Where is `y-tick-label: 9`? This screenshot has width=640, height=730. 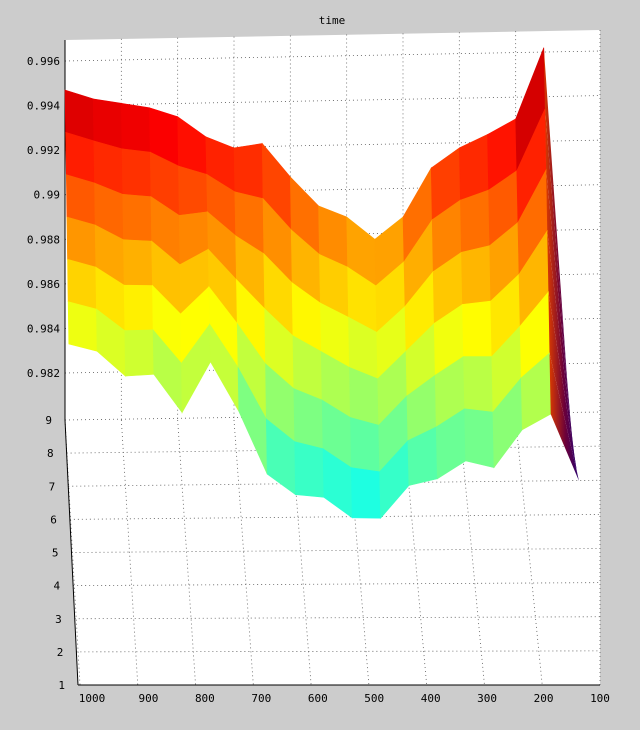
y-tick-label: 9 is located at coordinates (48, 420).